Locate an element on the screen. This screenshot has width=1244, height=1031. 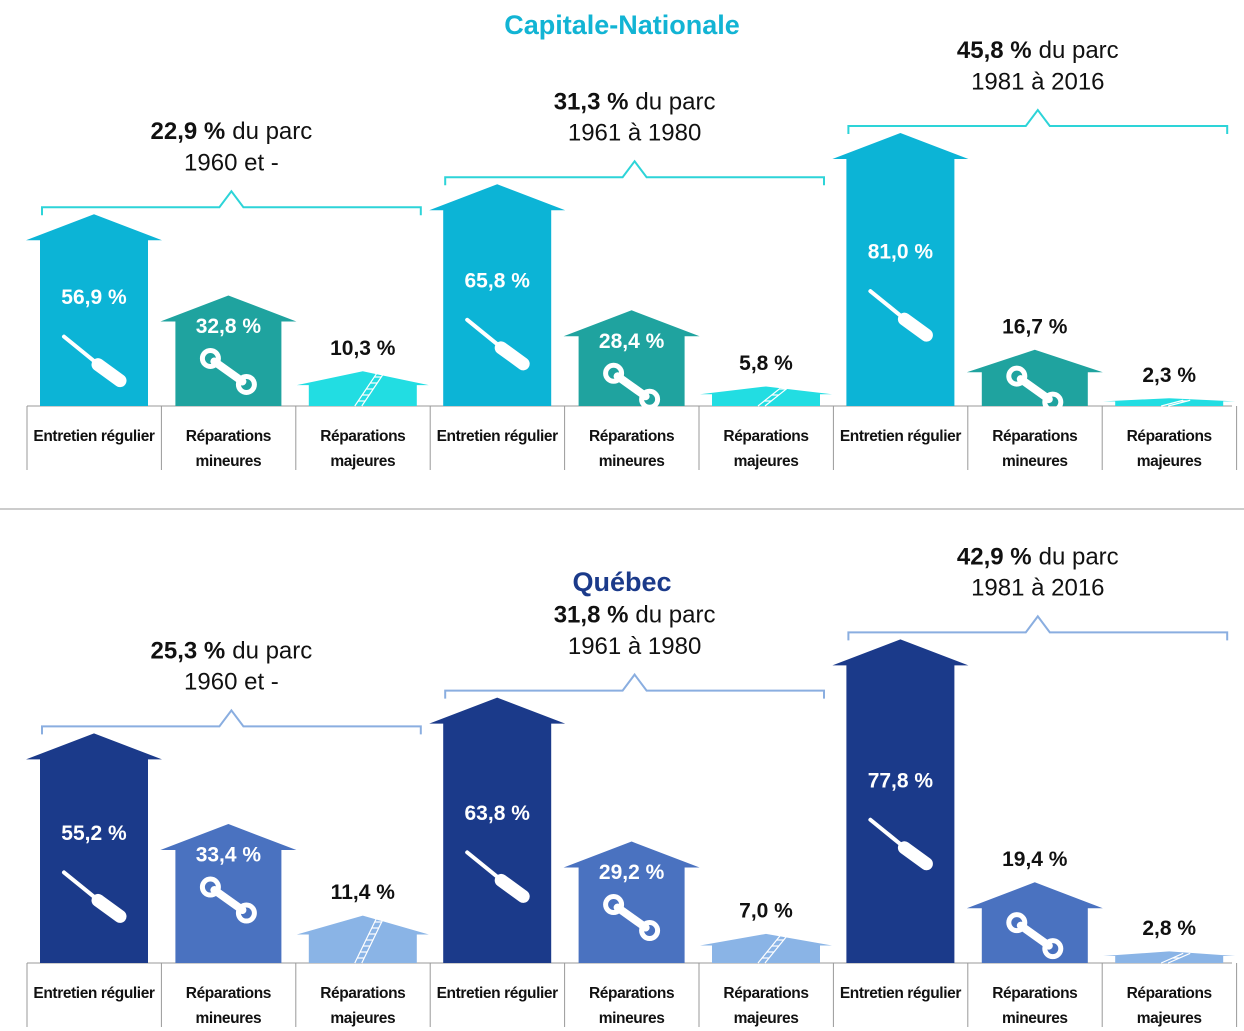
value-label: 16,7 % is located at coordinates (1035, 326).